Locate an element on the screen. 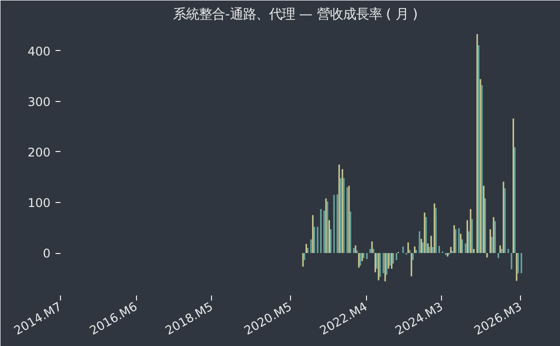 Image resolution: width=560 pixels, height=346 pixels. y-tick-label: 100 is located at coordinates (39, 203).